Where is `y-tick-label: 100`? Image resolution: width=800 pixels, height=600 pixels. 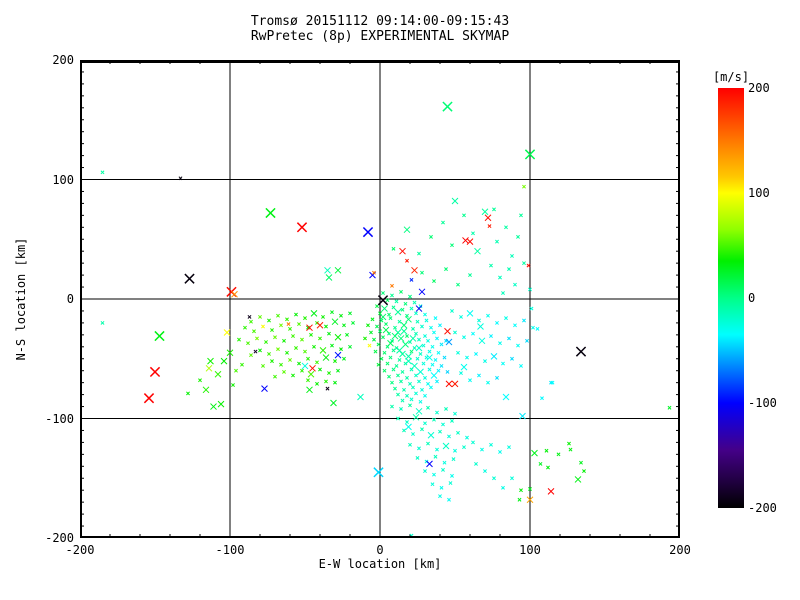
y-tick-label: 100 is located at coordinates (63, 179).